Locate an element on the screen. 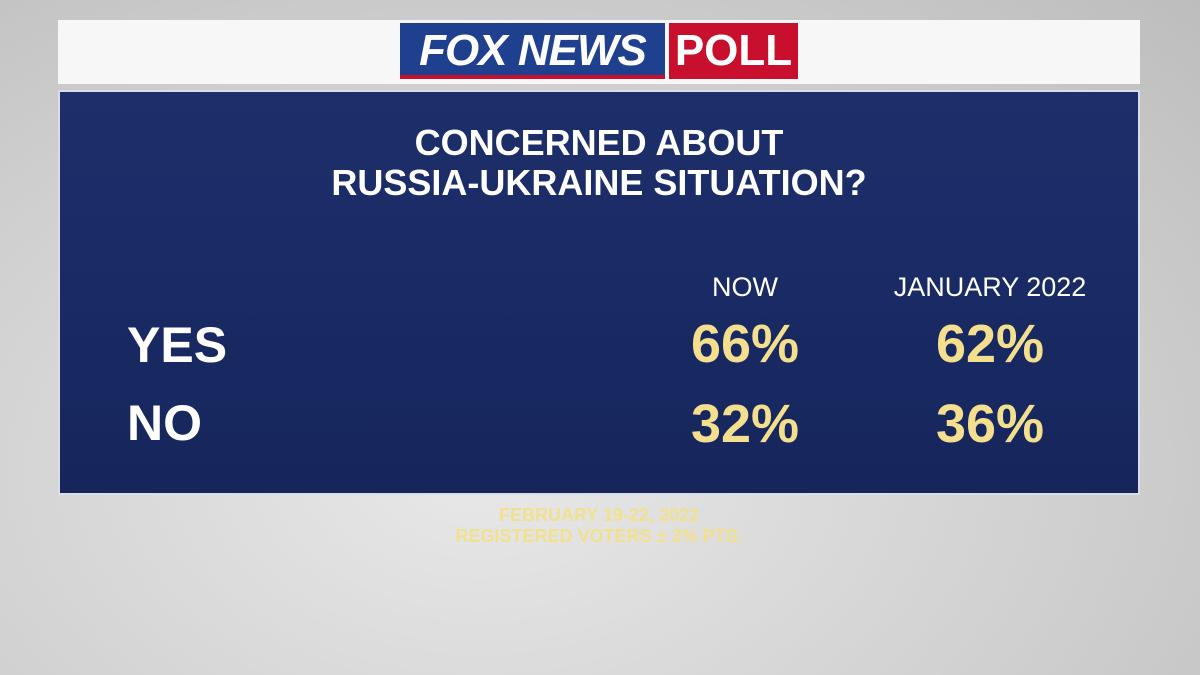 The image size is (1200, 675). cell: 62% is located at coordinates (990, 344).